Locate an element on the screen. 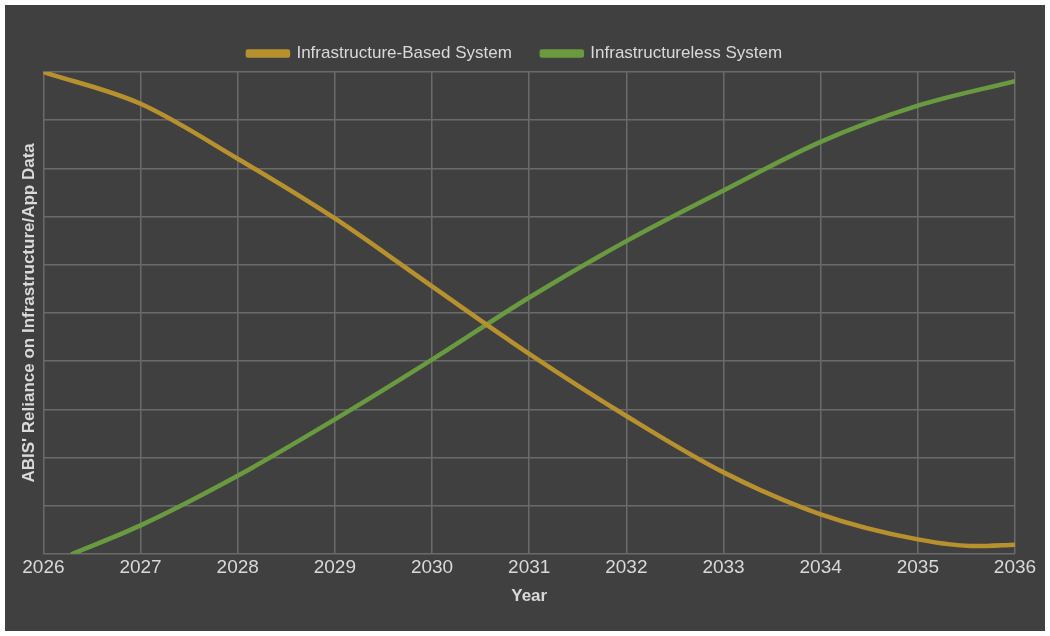  x-tick-label: 2036 is located at coordinates (1015, 567).